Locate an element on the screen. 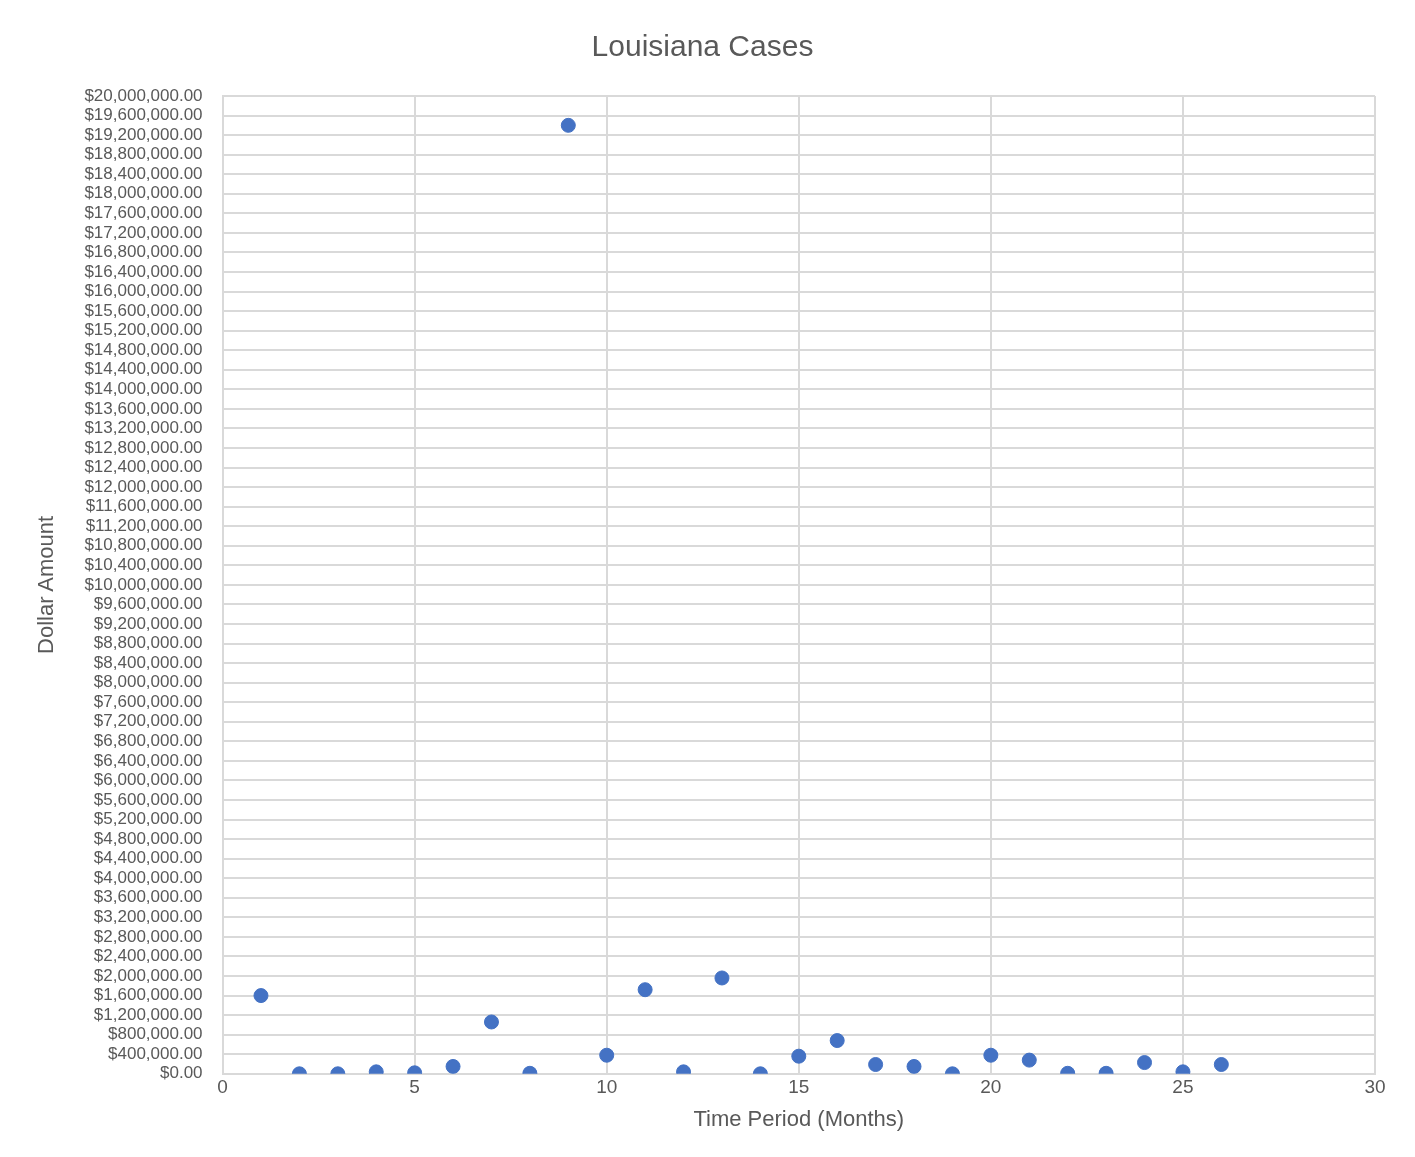 The height and width of the screenshot is (1157, 1415). x-tick-label: 0 is located at coordinates (222, 1087).